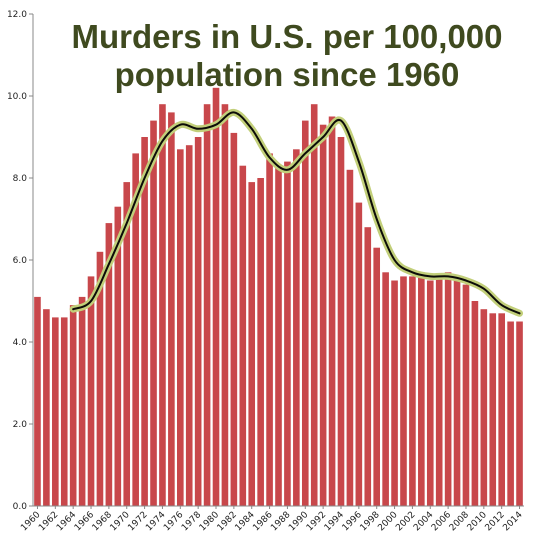  I want to click on x-tick-label: 1990, so click(298, 521).